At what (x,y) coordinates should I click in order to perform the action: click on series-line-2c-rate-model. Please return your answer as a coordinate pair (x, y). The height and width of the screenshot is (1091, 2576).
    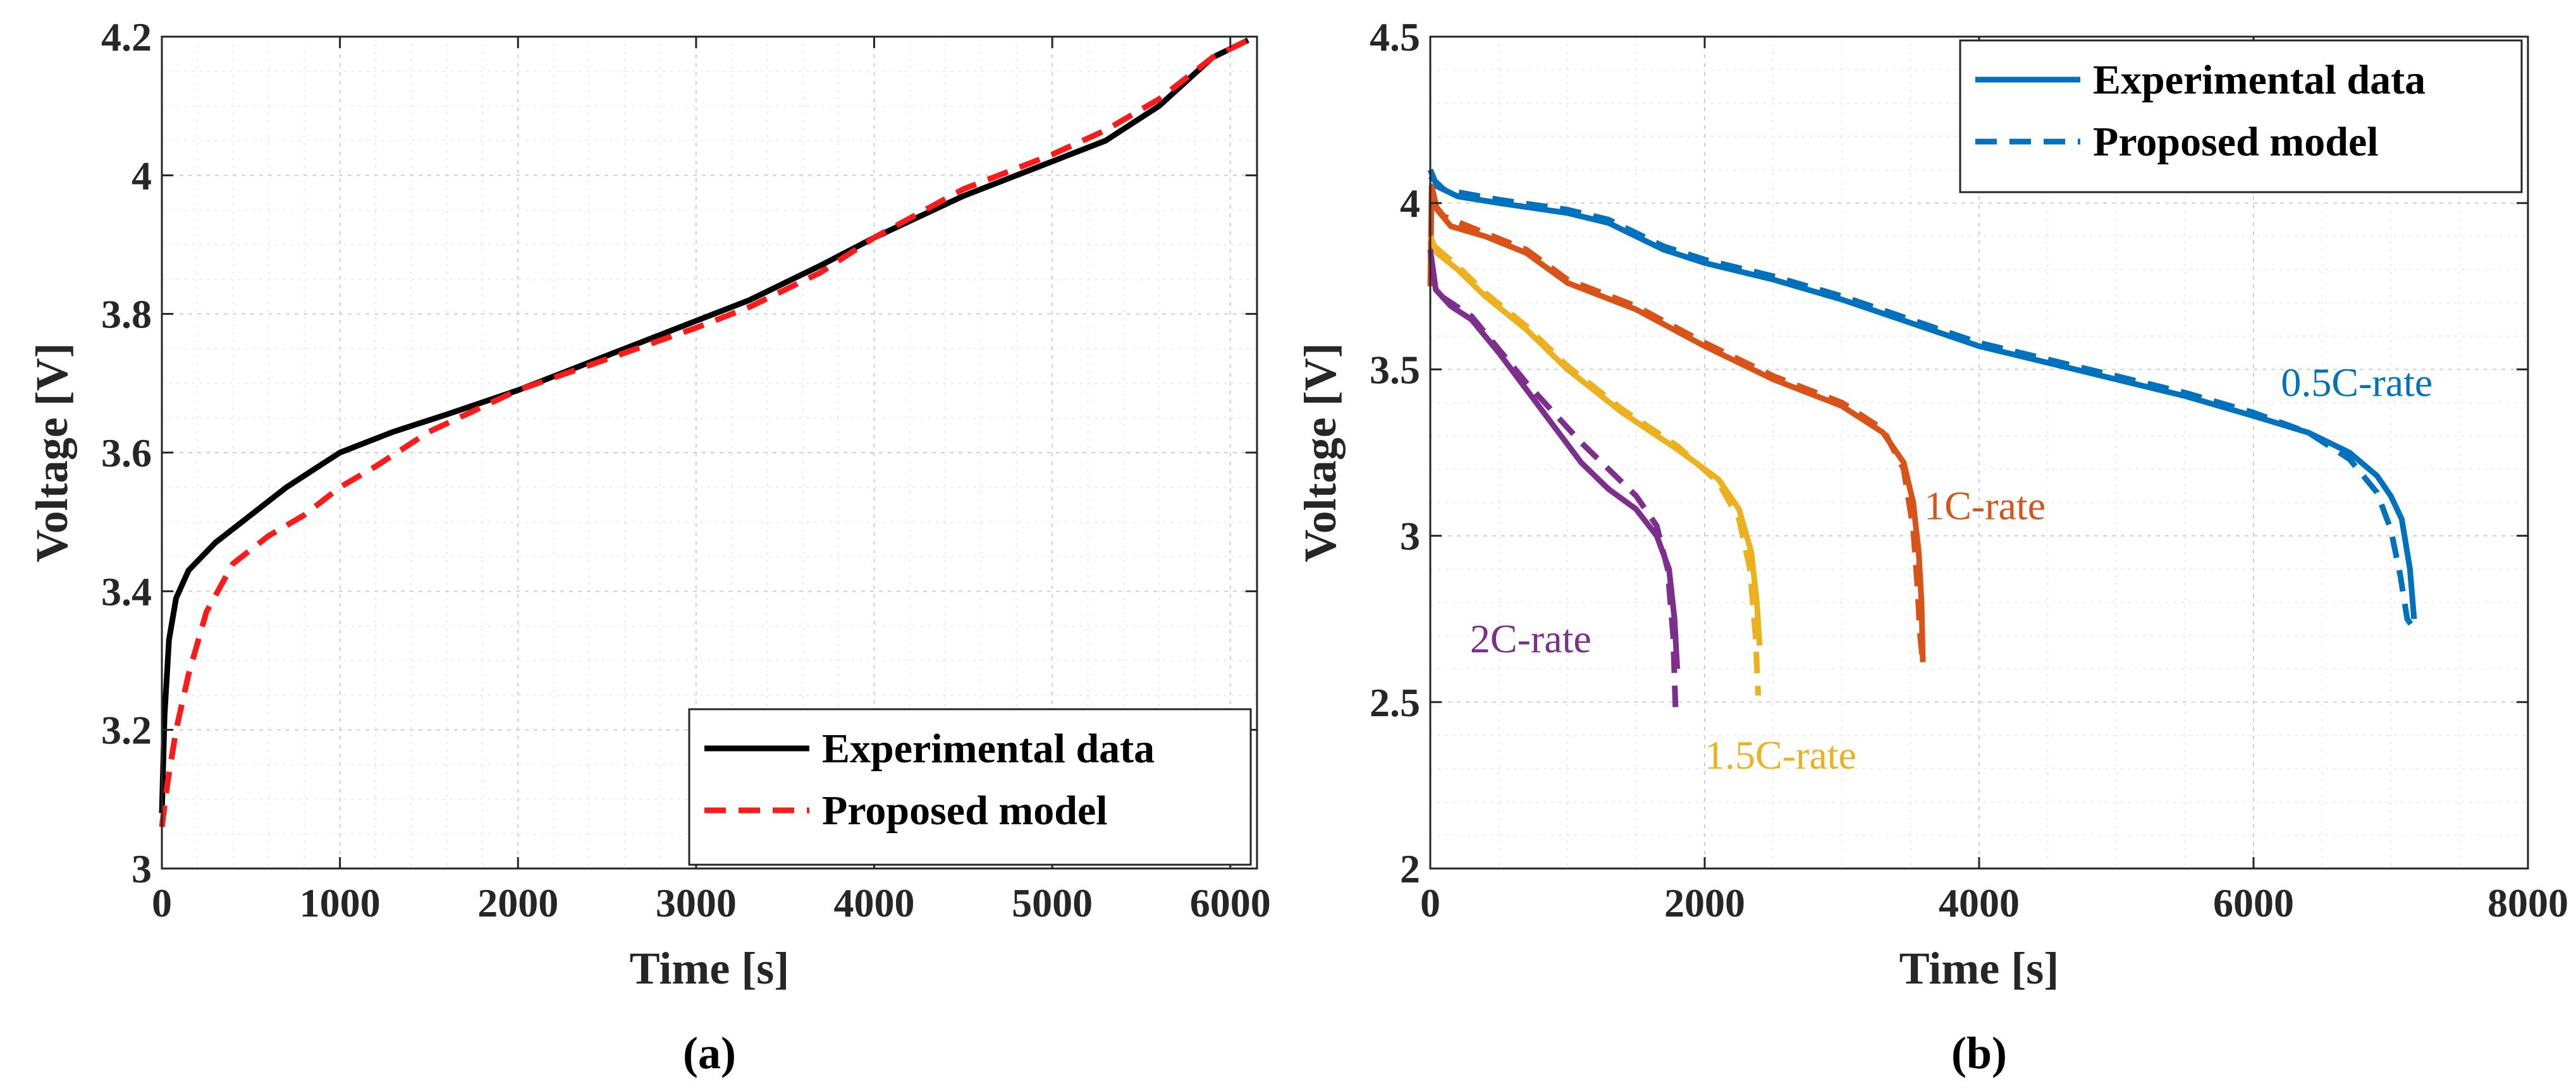
    Looking at the image, I should click on (1559, 506).